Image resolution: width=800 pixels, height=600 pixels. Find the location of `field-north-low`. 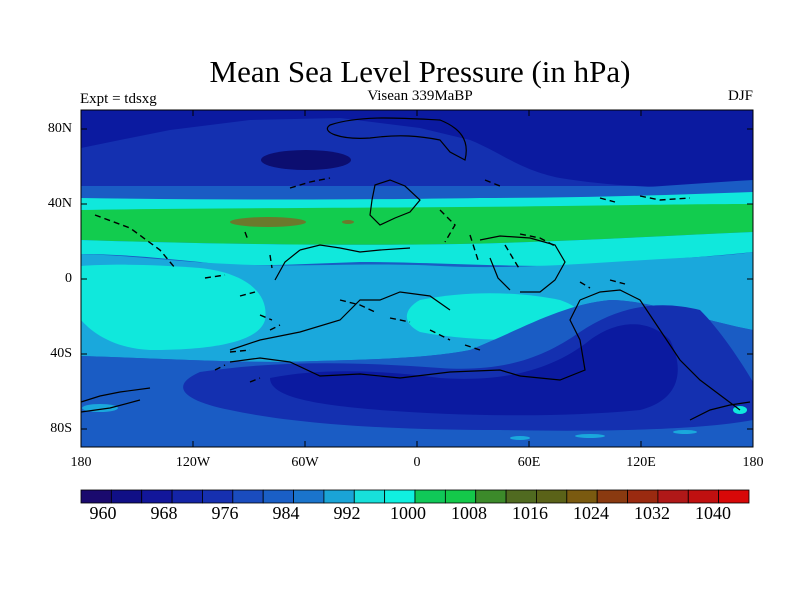

field-north-low is located at coordinates (417, 149).